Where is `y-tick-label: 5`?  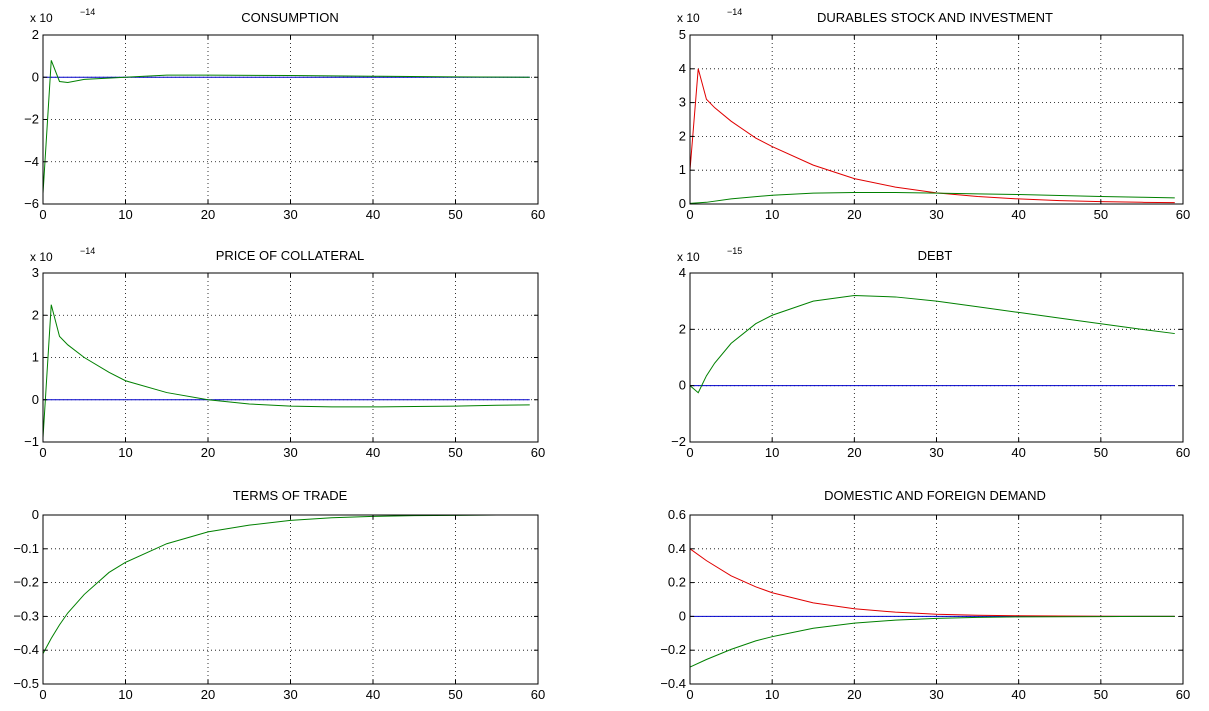 y-tick-label: 5 is located at coordinates (682, 34).